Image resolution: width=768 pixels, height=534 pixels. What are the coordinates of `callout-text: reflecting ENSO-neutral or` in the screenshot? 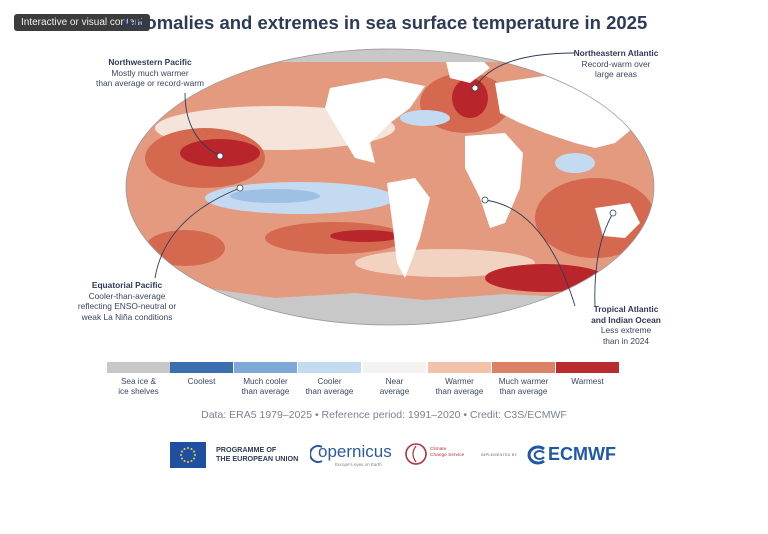 It's located at (127, 306).